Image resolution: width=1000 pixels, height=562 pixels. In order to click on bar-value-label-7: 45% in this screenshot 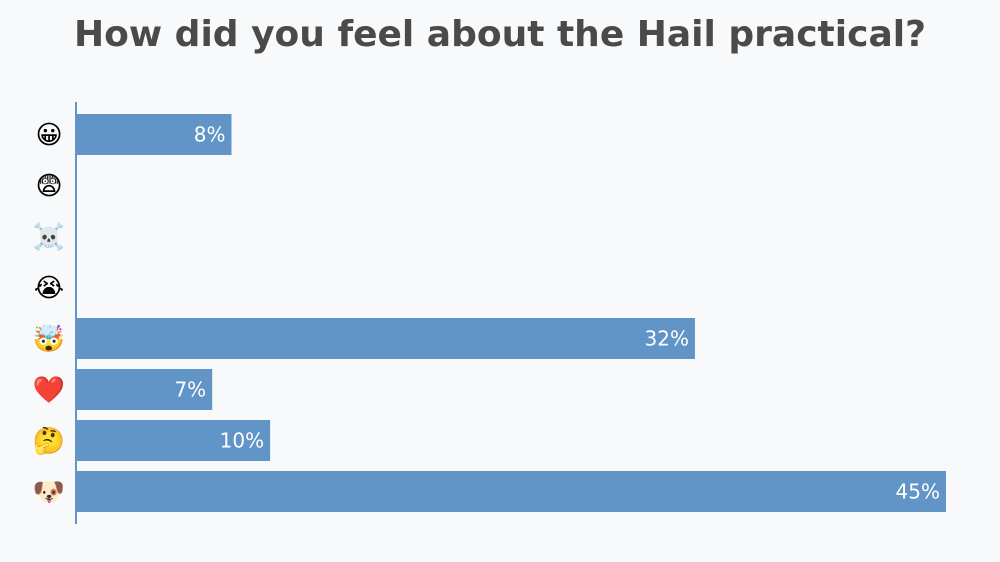, I will do `click(918, 492)`.